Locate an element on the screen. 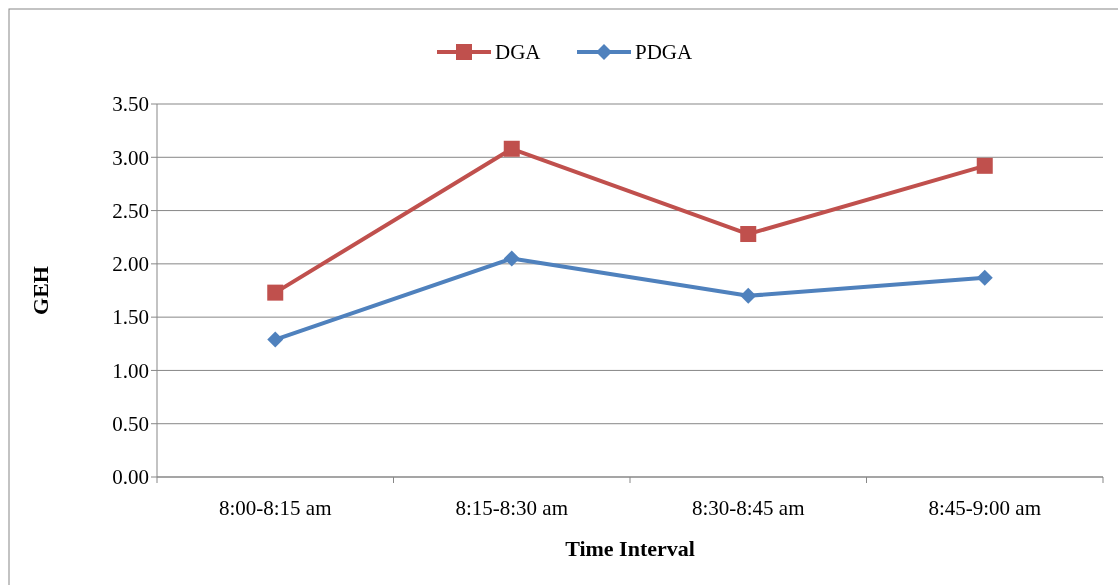 The image size is (1118, 585). y-tick-label: 2.00 is located at coordinates (130, 264).